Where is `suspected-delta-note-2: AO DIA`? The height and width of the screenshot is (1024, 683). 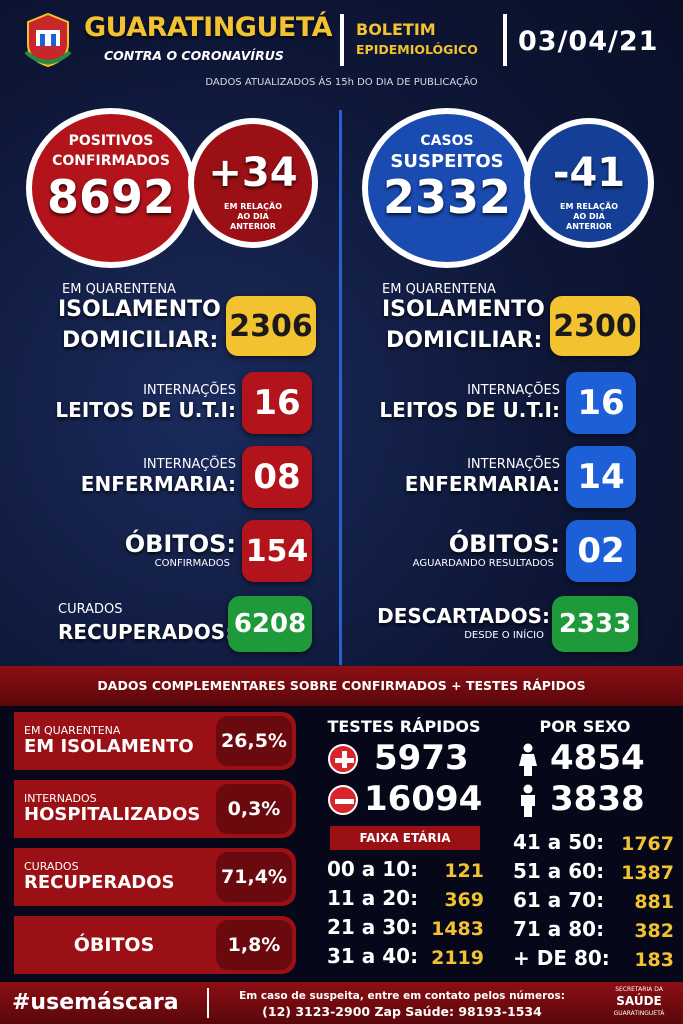
suspected-delta-note-2: AO DIA is located at coordinates (589, 216).